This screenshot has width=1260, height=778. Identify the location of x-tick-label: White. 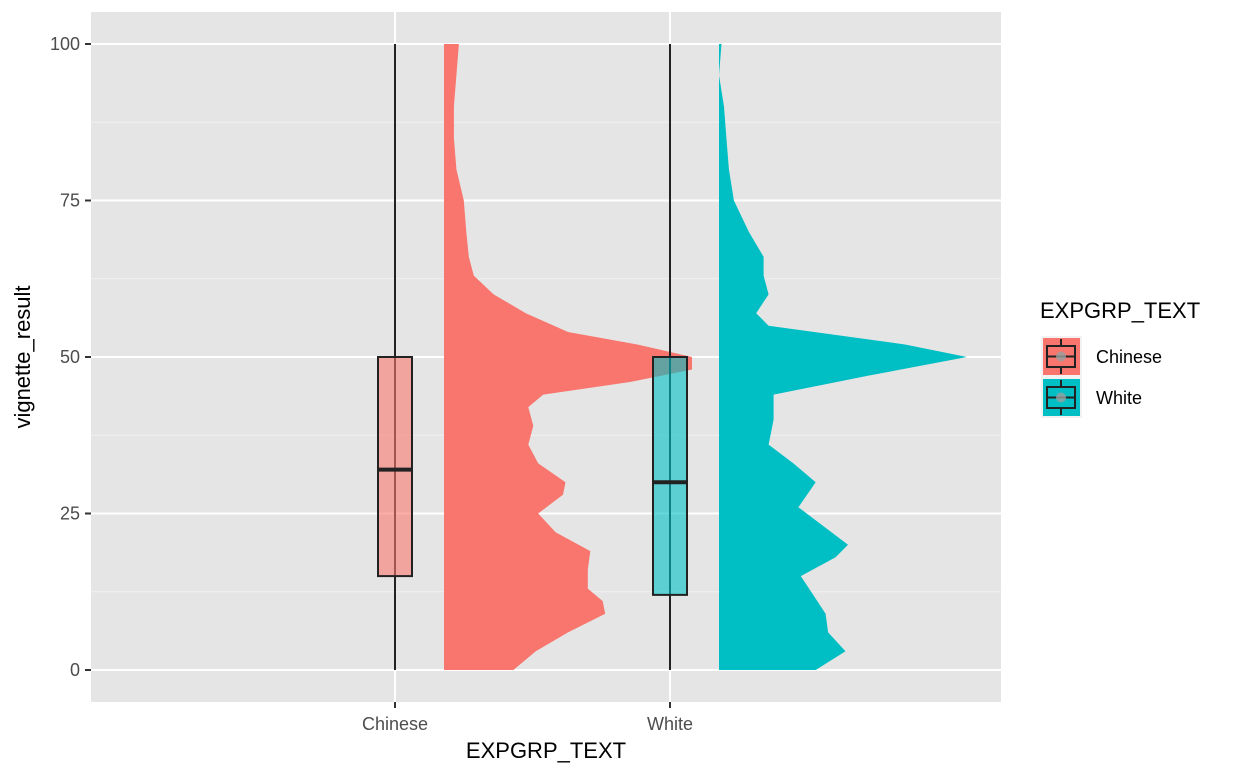
(670, 724).